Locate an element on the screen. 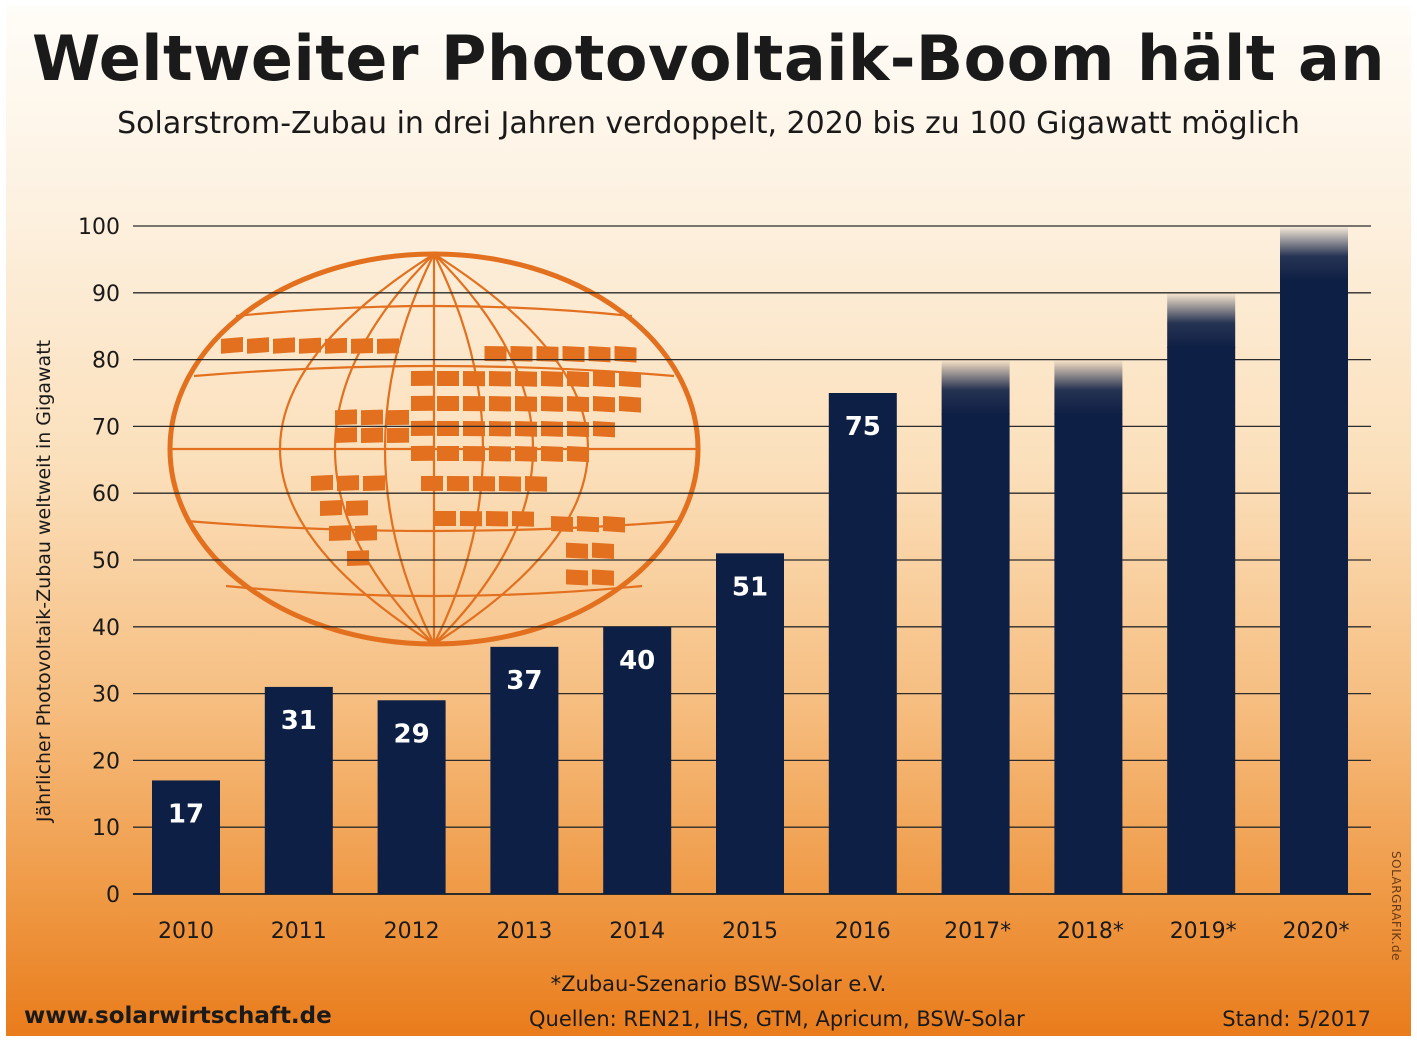 The height and width of the screenshot is (1042, 1417). y-axis-ticks: 0 10 20 30 40 50 60 70 80 90 100 is located at coordinates (99, 561).